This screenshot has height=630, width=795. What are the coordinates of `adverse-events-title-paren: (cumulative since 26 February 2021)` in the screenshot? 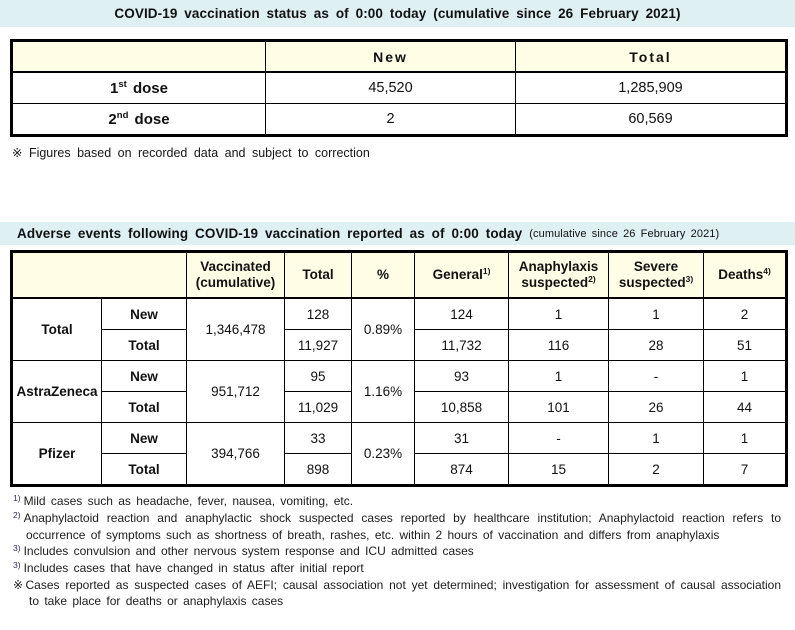 It's located at (624, 233).